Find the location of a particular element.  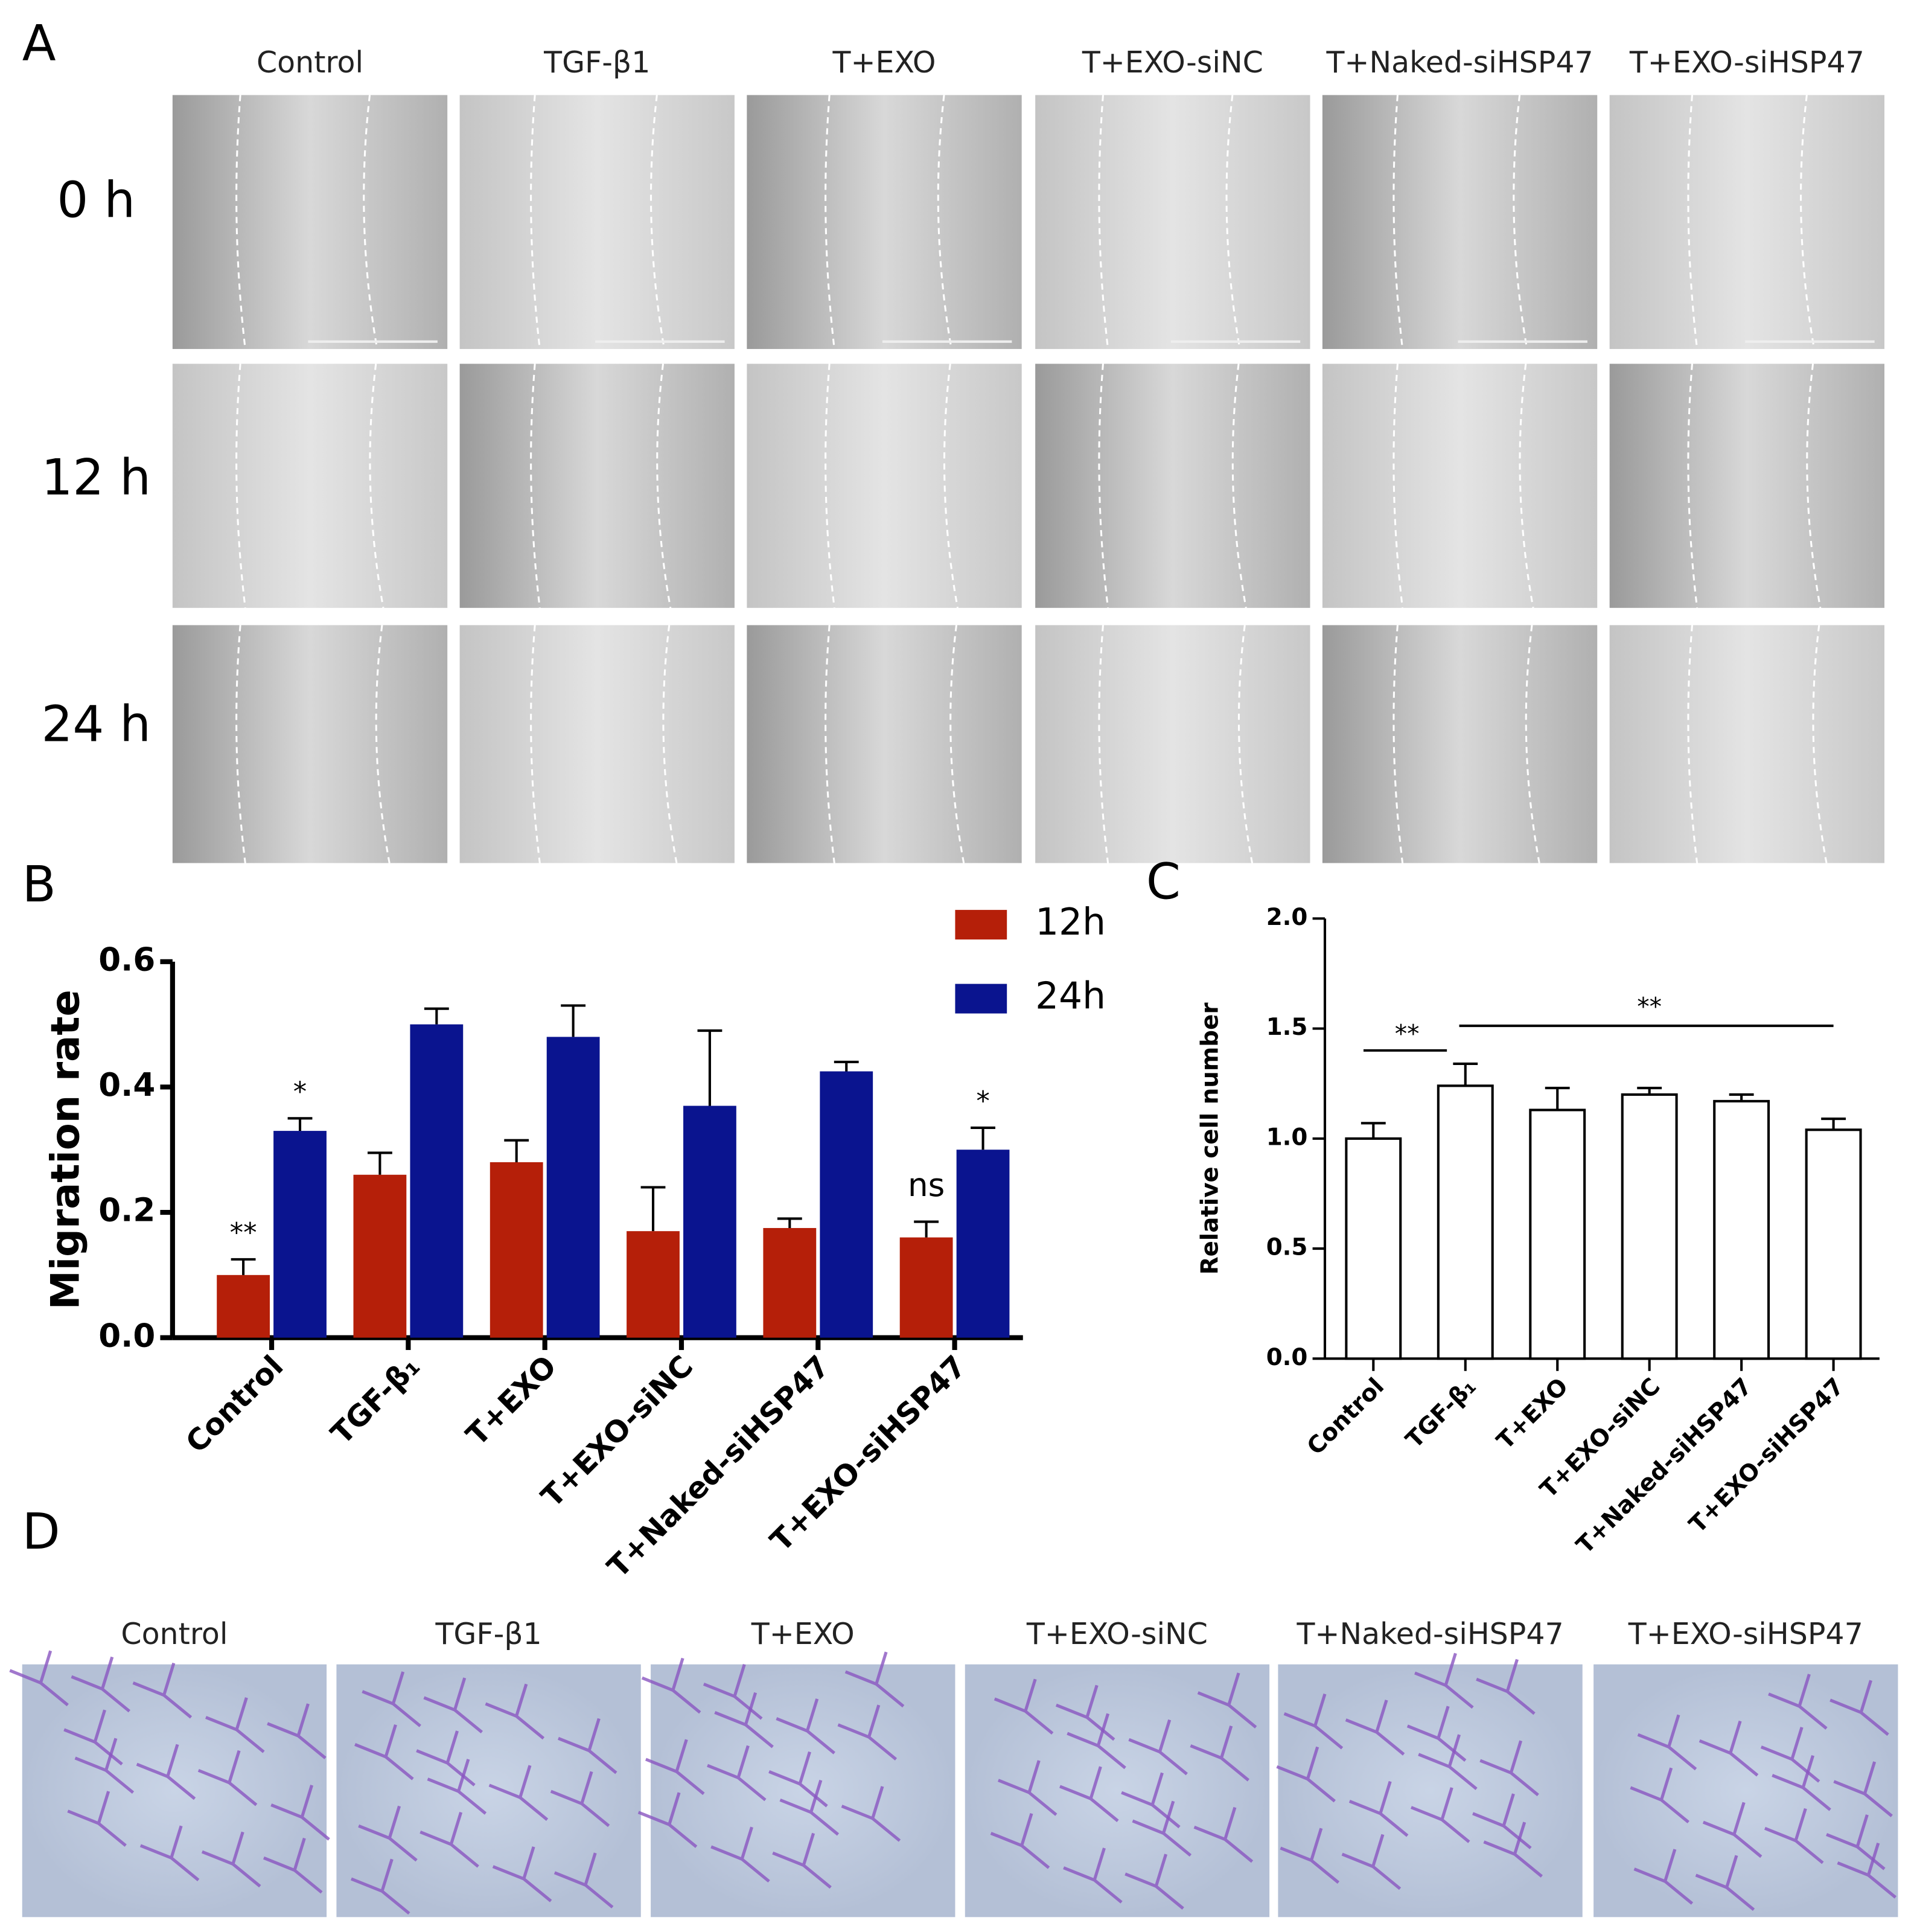

row-label: 12 h is located at coordinates (96, 478).